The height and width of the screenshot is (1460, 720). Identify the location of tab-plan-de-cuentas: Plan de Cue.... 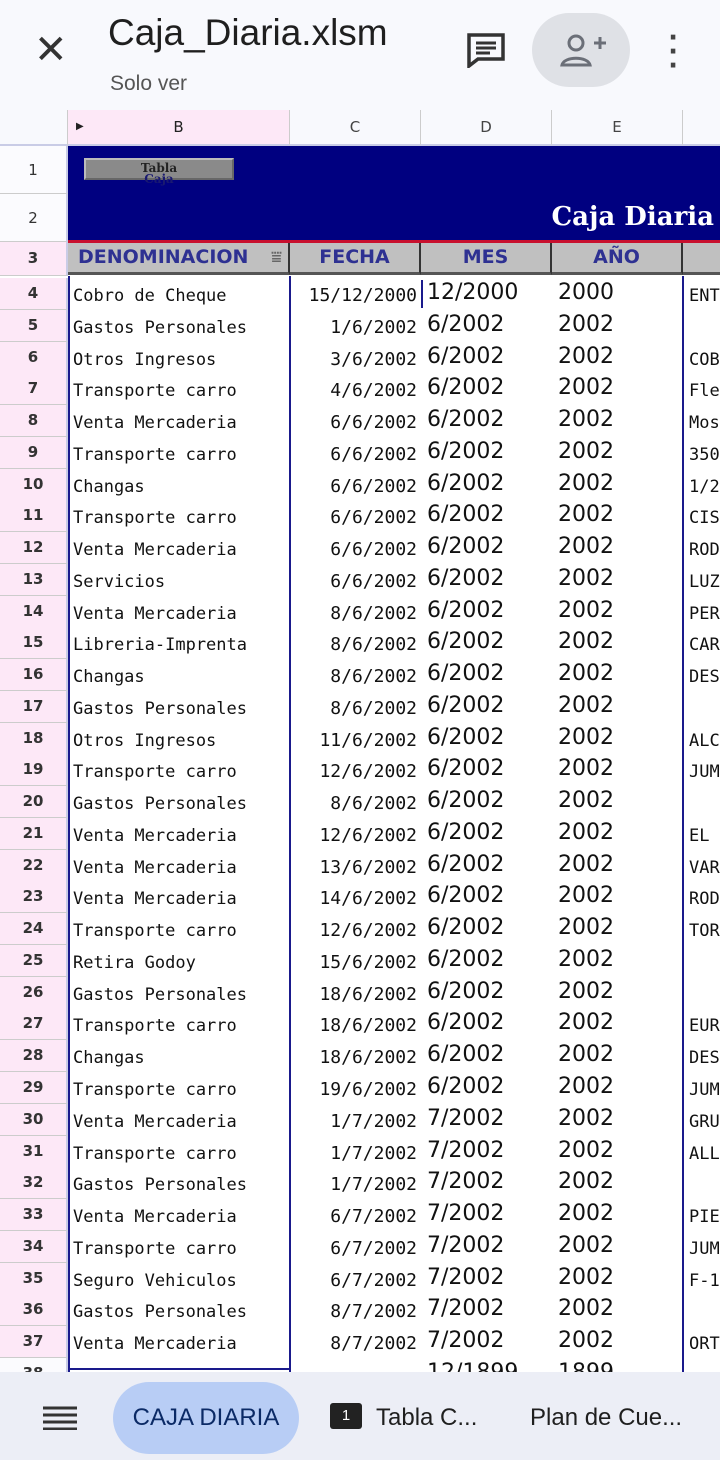
(606, 1417).